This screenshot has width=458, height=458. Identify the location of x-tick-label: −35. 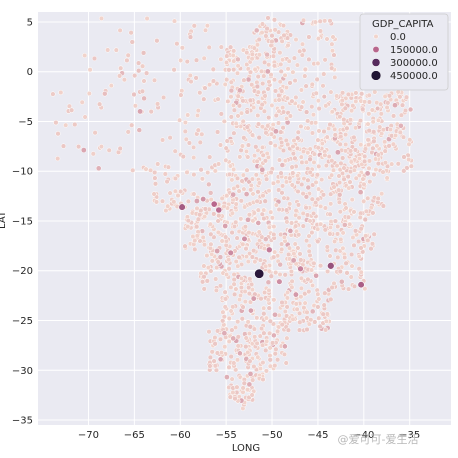
(409, 435).